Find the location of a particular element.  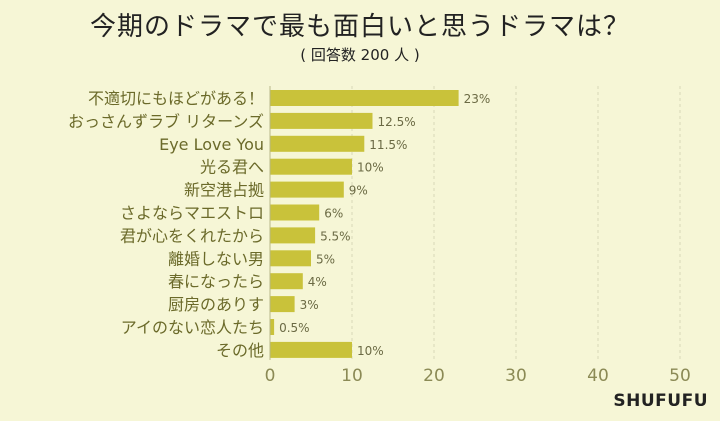

value-label: 6% is located at coordinates (333, 214).